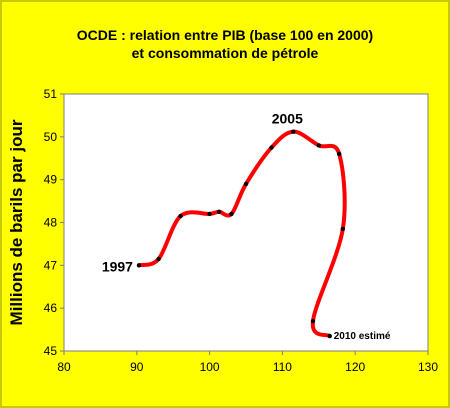  What do you see at coordinates (428, 367) in the screenshot?
I see `x-tick-label: 130` at bounding box center [428, 367].